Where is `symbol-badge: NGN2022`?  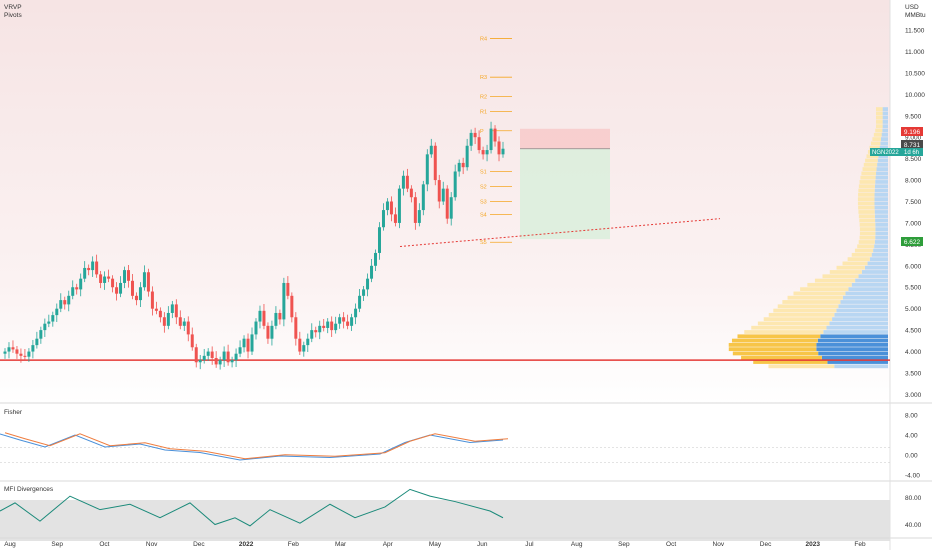
symbol-badge: NGN2022 is located at coordinates (885, 153).